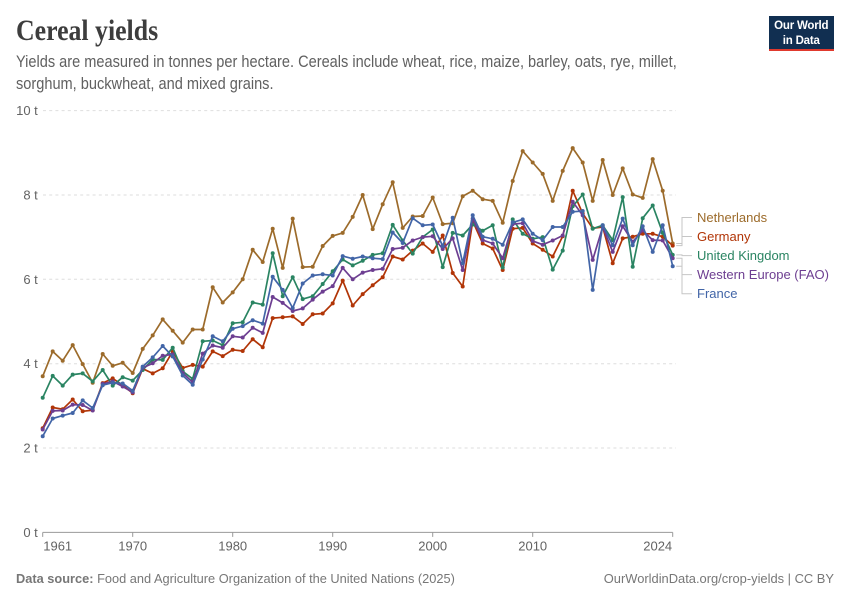 The width and height of the screenshot is (850, 600). What do you see at coordinates (717, 293) in the screenshot?
I see `svg-text: France` at bounding box center [717, 293].